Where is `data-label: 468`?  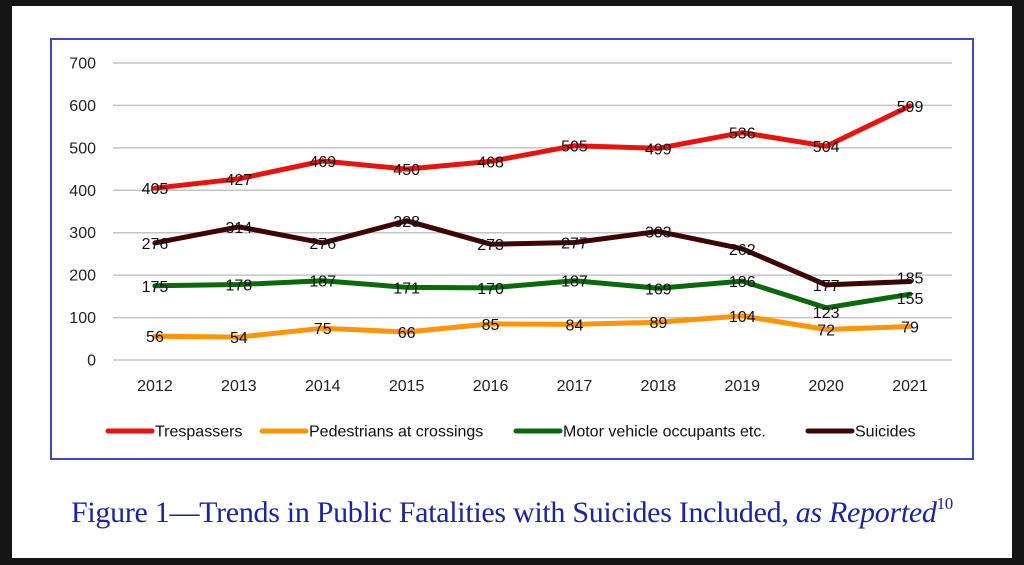
data-label: 468 is located at coordinates (490, 162).